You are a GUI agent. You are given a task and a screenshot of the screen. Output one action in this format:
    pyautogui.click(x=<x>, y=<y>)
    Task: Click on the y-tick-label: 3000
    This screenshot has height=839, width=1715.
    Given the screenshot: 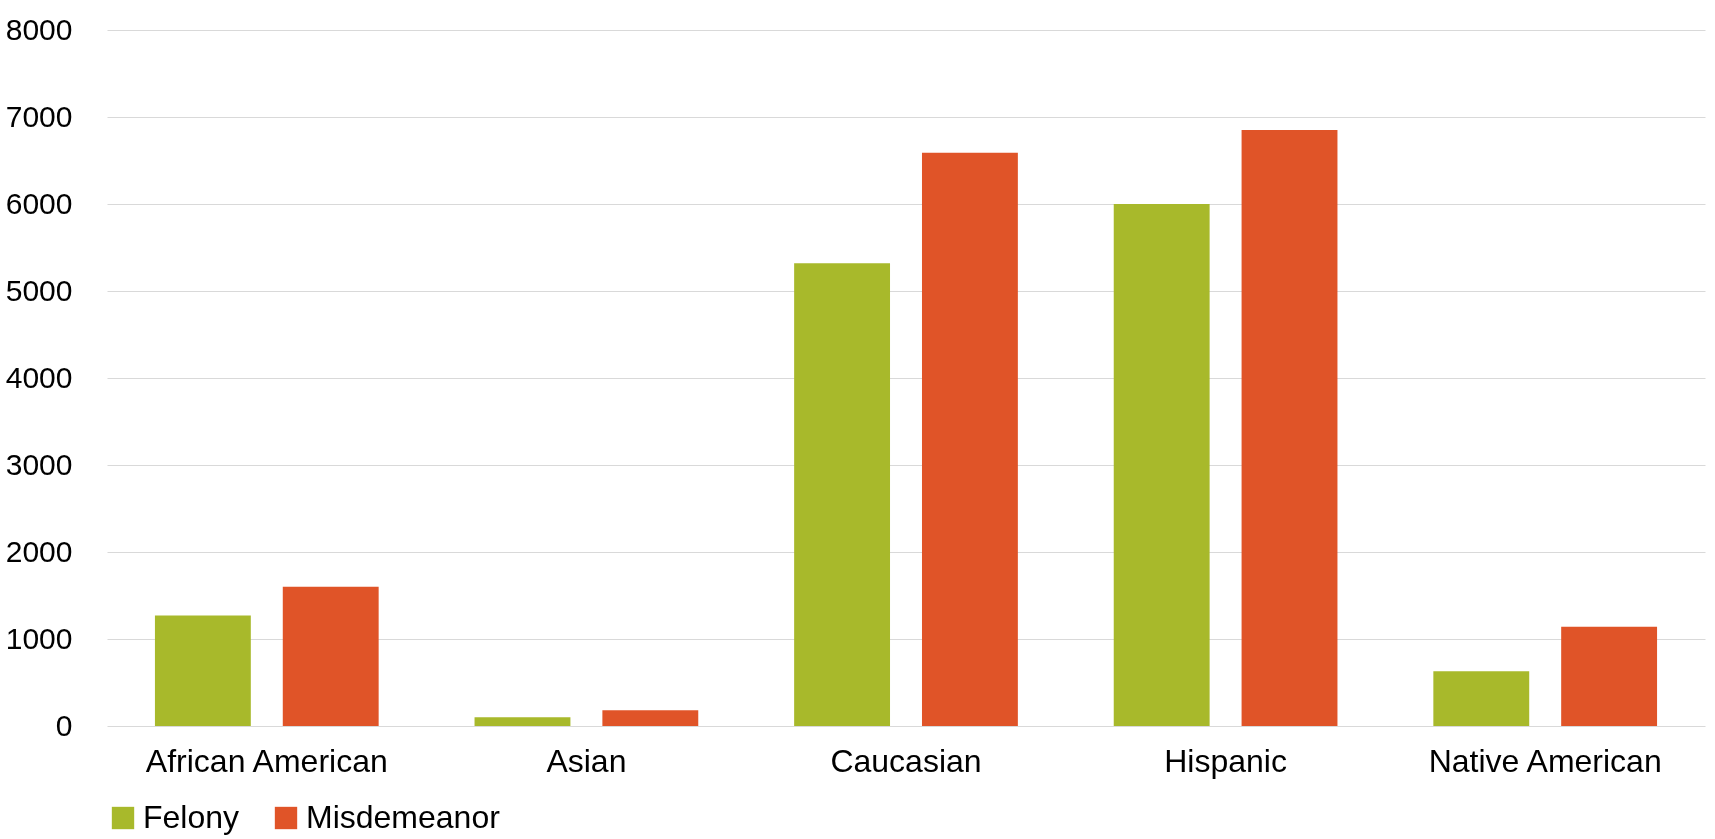 What is the action you would take?
    pyautogui.click(x=39, y=464)
    